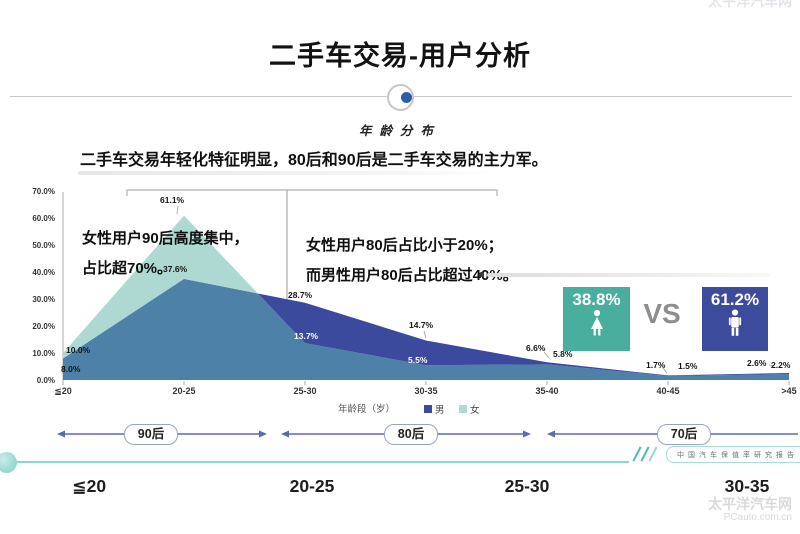 Image resolution: width=800 pixels, height=534 pixels. What do you see at coordinates (411, 434) in the screenshot?
I see `generation-pill-80s: 80后` at bounding box center [411, 434].